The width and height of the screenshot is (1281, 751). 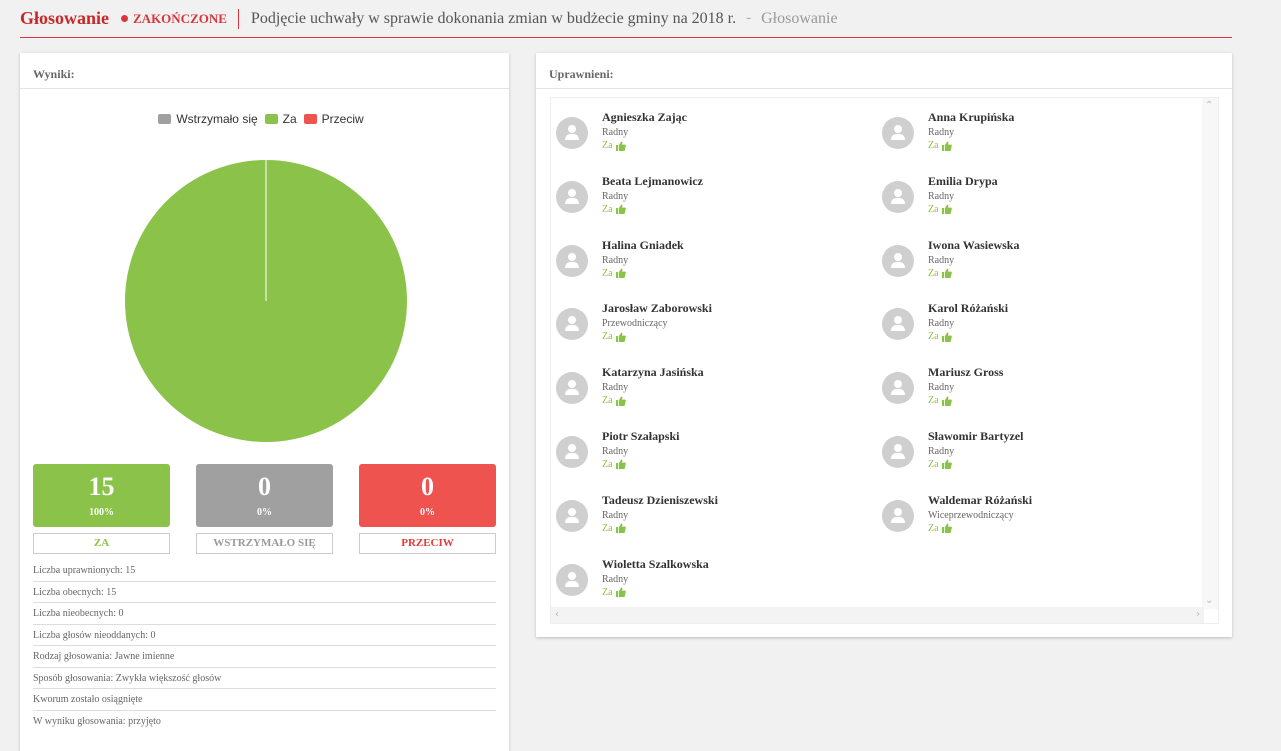 I want to click on scroll-down-icon: ⌄, so click(x=1209, y=600).